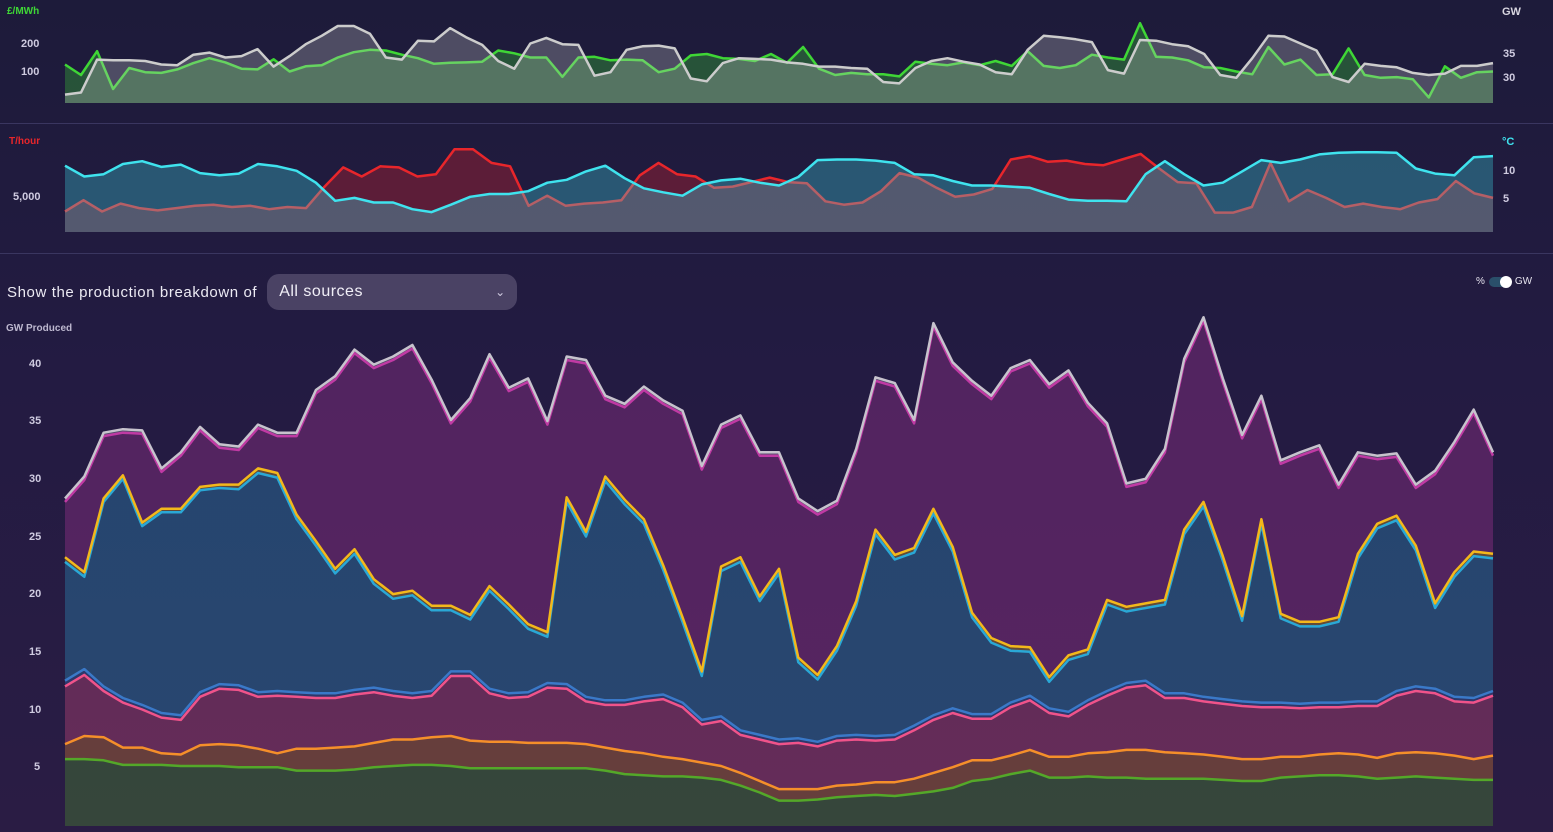 The width and height of the screenshot is (1553, 832). What do you see at coordinates (35, 363) in the screenshot?
I see `main-y-tick: 40` at bounding box center [35, 363].